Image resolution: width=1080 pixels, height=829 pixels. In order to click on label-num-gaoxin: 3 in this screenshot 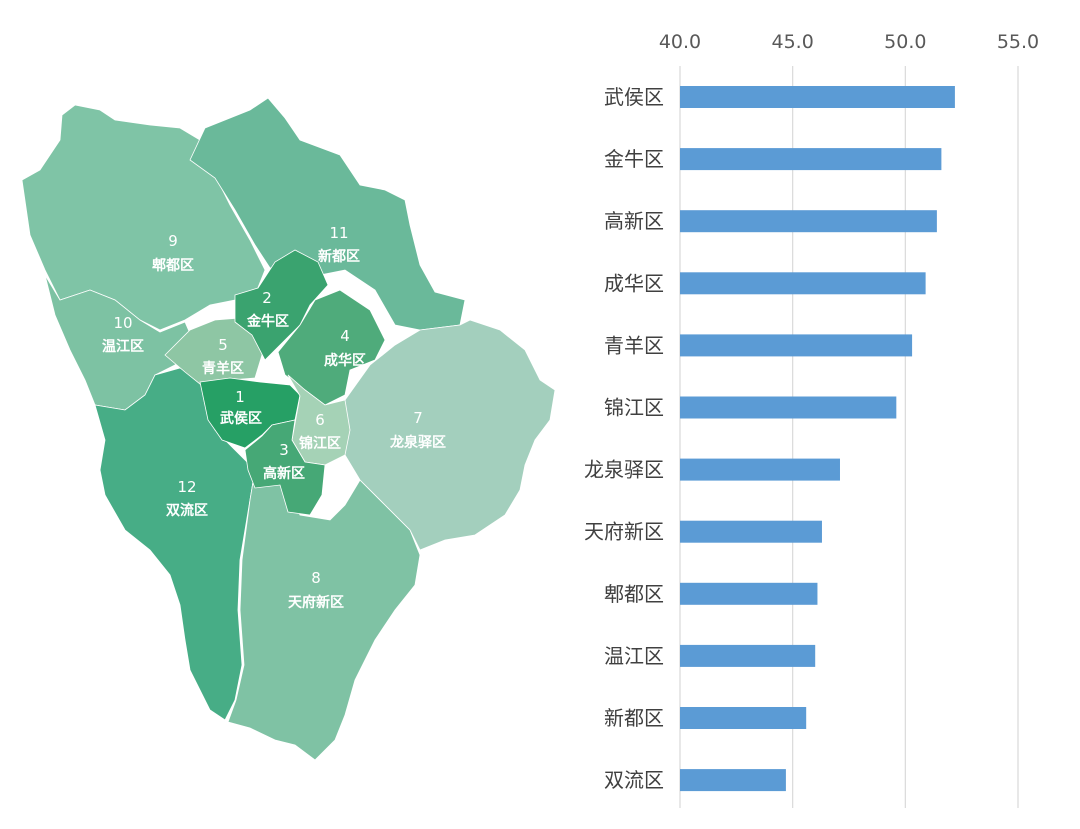, I will do `click(284, 450)`.